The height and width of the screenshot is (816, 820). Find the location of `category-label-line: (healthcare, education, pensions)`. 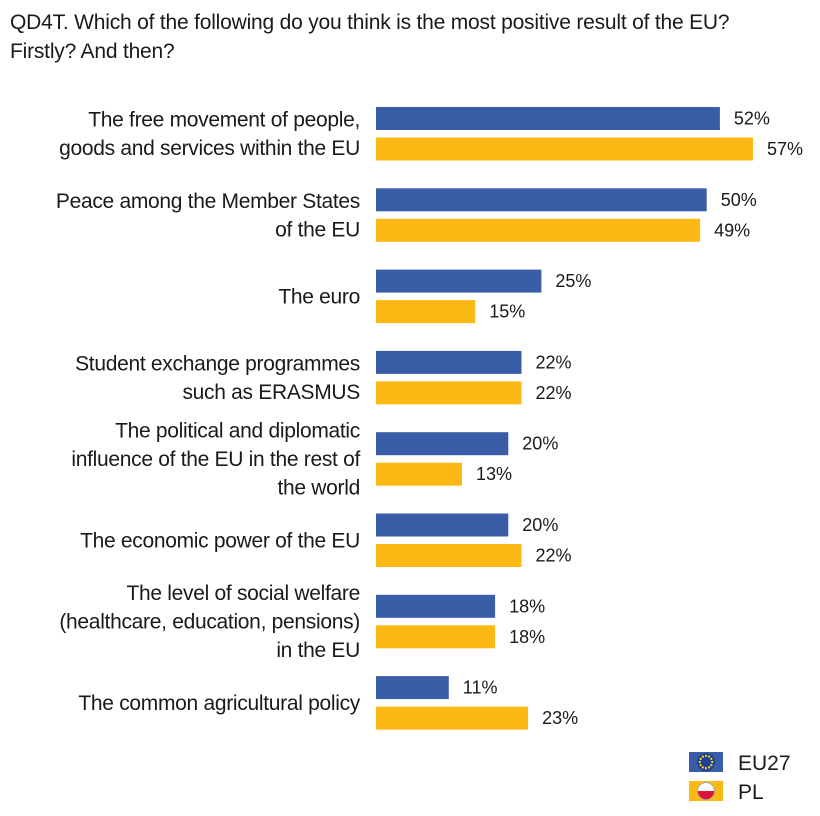

category-label-line: (healthcare, education, pensions) is located at coordinates (209, 622).